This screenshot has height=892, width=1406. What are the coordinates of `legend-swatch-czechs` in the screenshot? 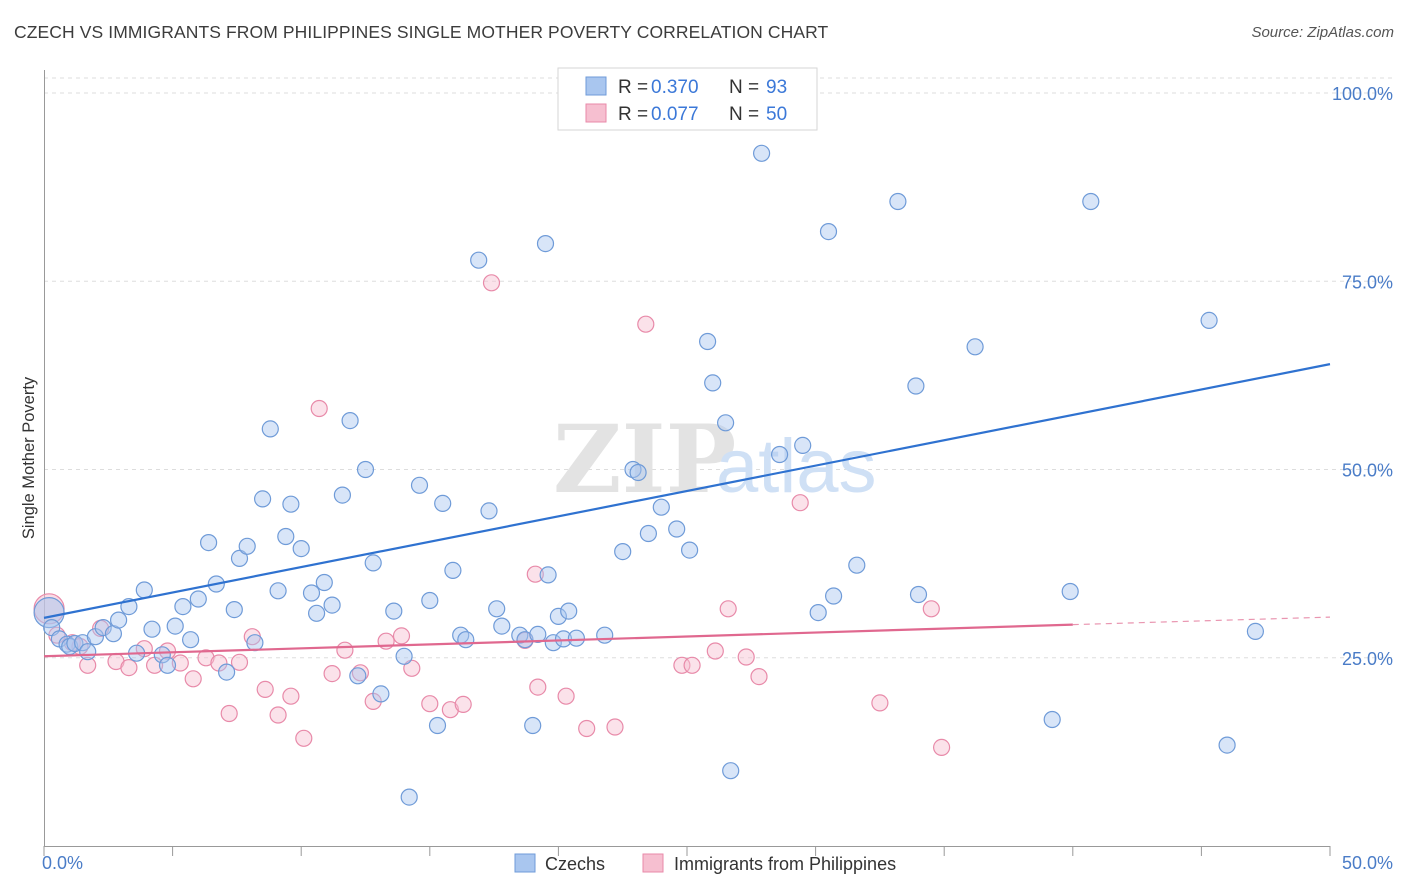 It's located at (596, 86).